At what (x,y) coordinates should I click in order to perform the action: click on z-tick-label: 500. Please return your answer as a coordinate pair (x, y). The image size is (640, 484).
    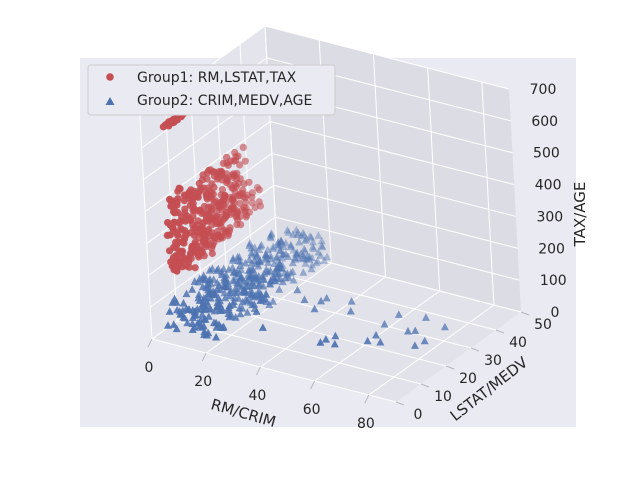
    Looking at the image, I should click on (546, 154).